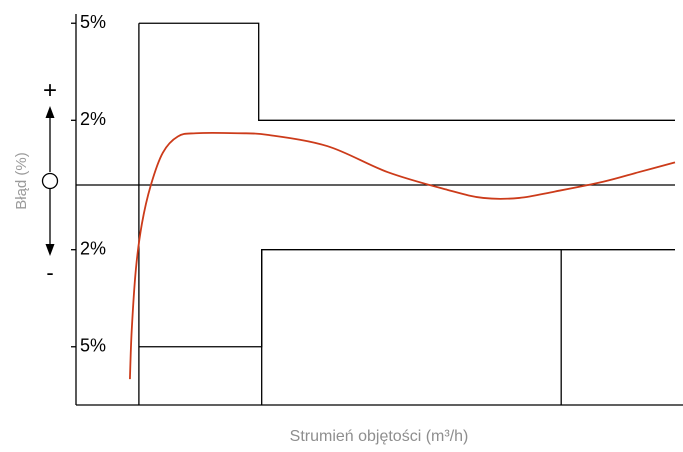  I want to click on down-arrow-icon, so click(50, 250).